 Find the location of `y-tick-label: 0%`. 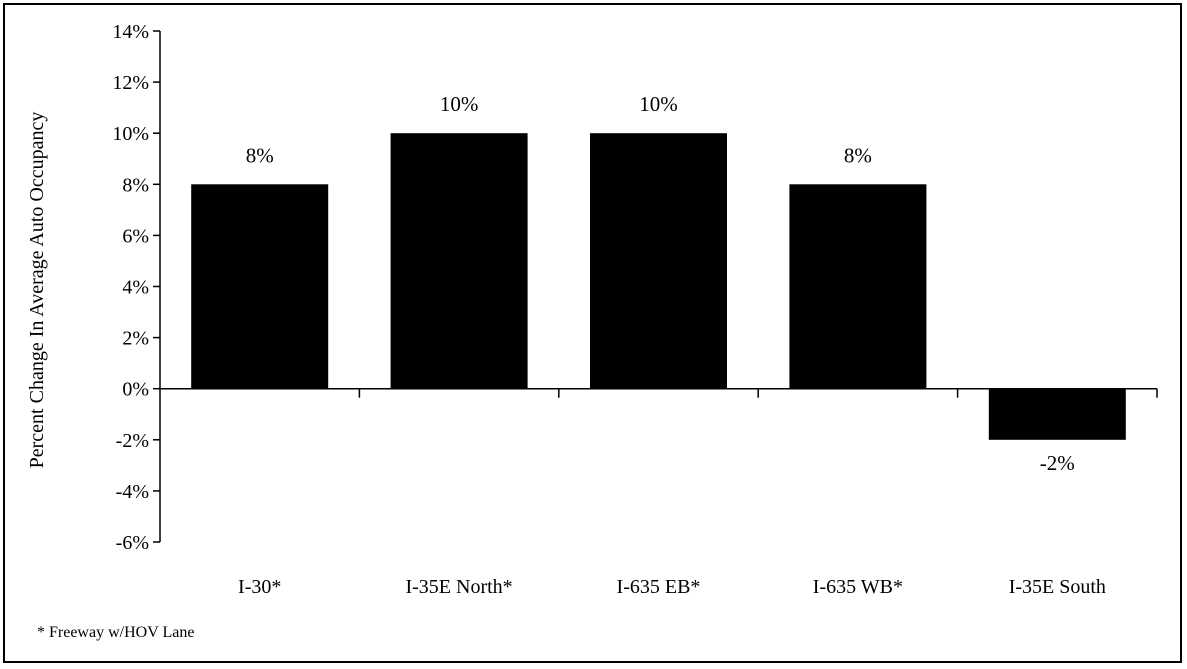

y-tick-label: 0% is located at coordinates (135, 390).